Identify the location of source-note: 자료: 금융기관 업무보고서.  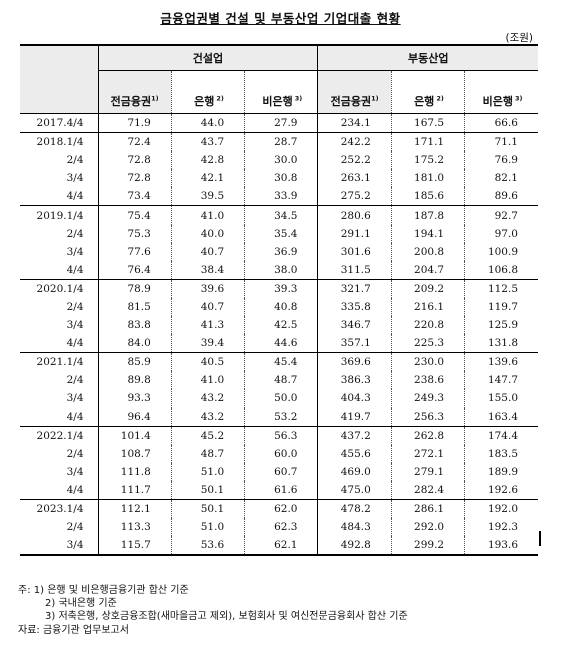
(73, 630).